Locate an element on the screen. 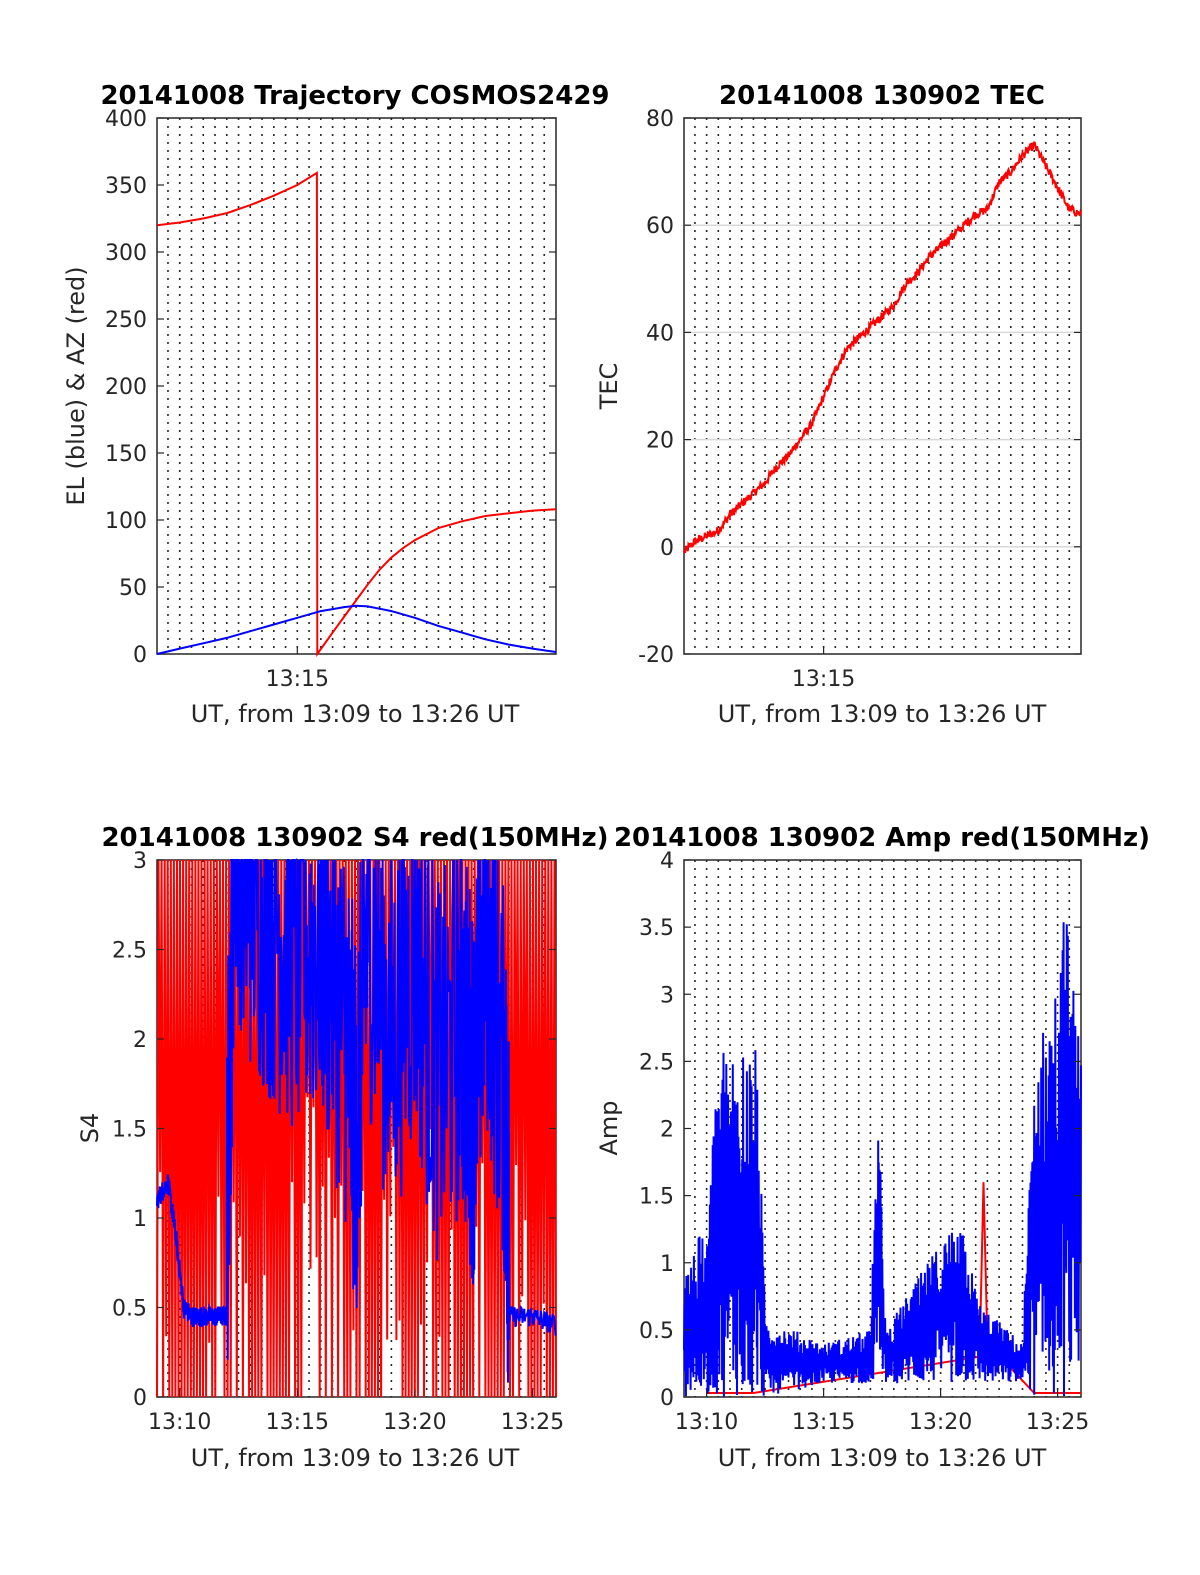  tec-yticks: -20 0 20 40 60 80 is located at coordinates (859, 387).